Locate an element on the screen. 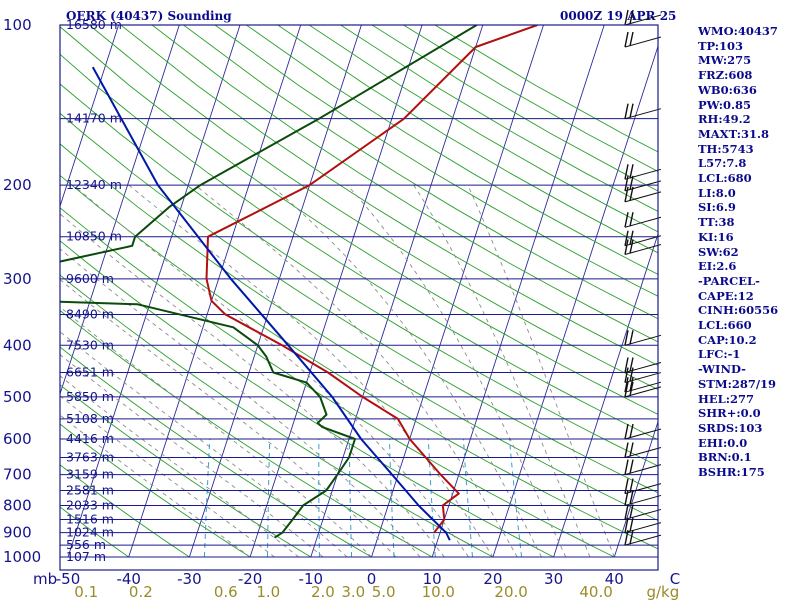 The width and height of the screenshot is (800, 600). stat-item: KI:16 is located at coordinates (716, 236).